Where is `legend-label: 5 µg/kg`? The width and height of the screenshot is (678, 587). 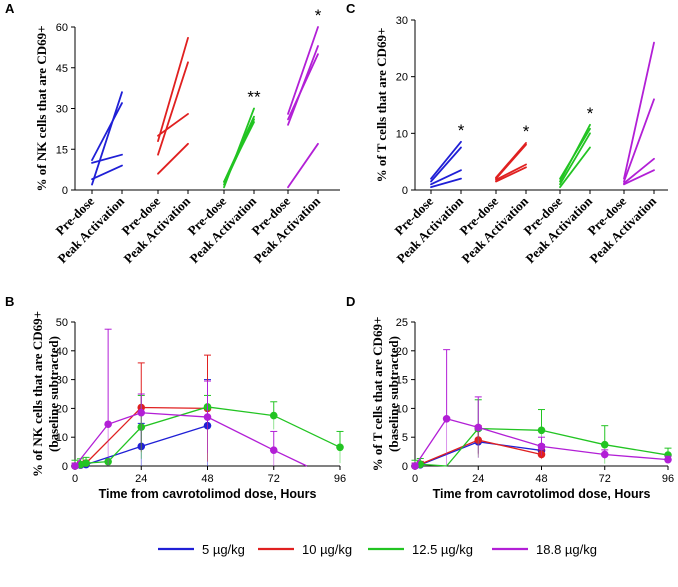
legend-label: 5 µg/kg is located at coordinates (223, 549).